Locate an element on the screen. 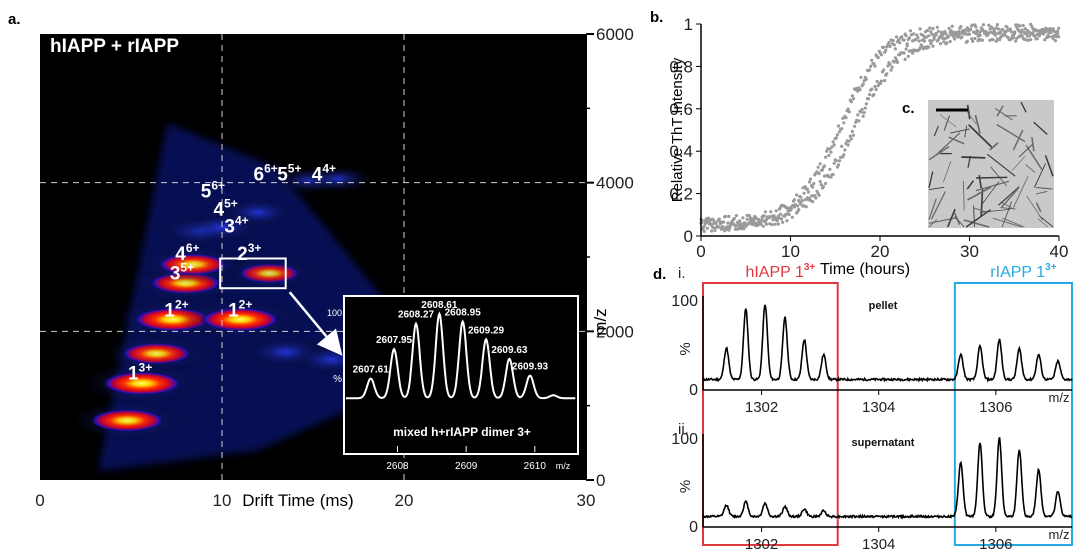 The width and height of the screenshot is (1074, 549). charge-label: 34+ is located at coordinates (236, 225).